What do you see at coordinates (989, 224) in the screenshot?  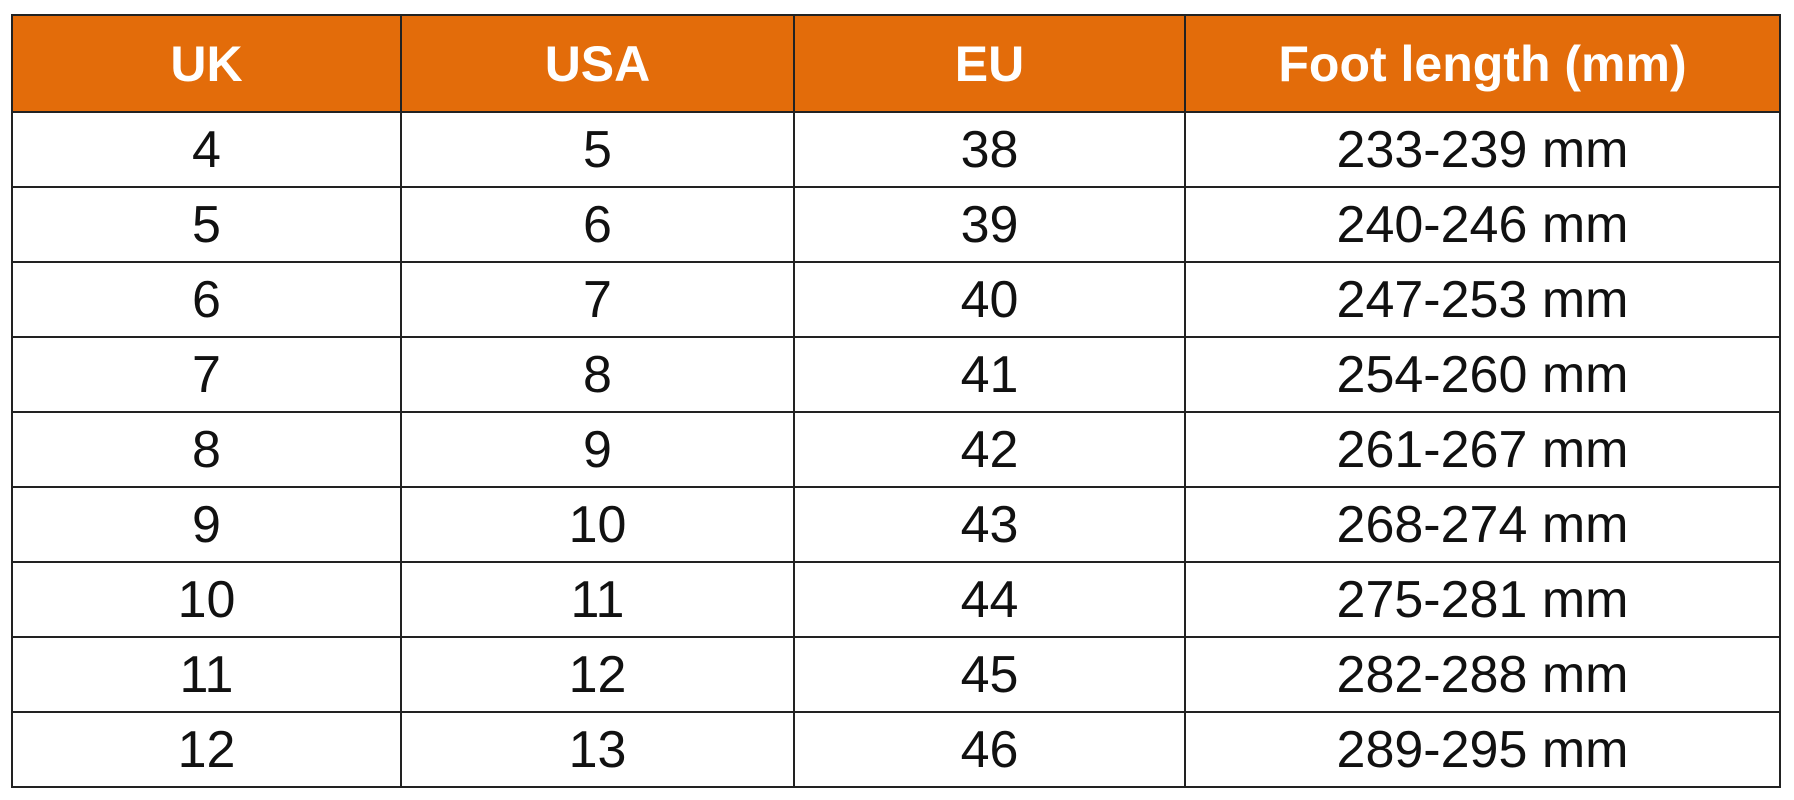 I see `table-cell: 39` at bounding box center [989, 224].